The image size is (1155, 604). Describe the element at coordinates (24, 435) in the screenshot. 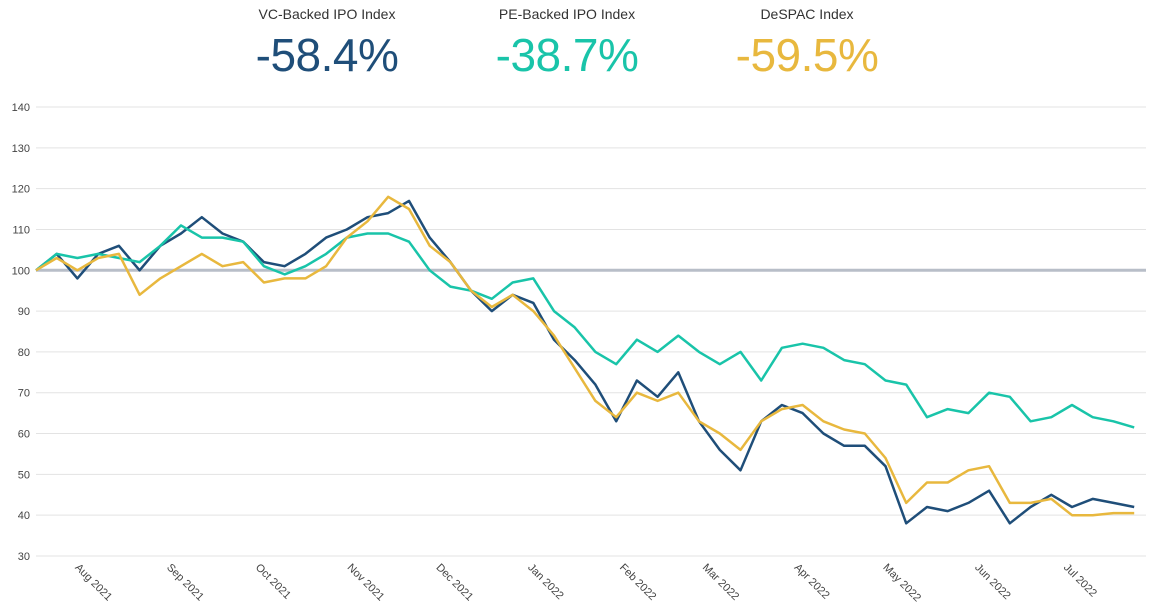

I see `y-tick-label: 60` at that location.